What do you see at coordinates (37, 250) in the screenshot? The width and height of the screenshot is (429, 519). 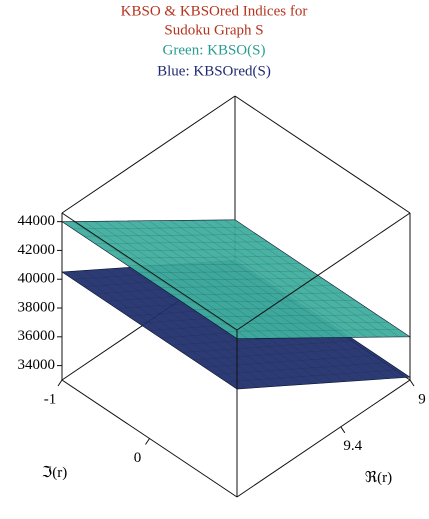 I see `z-tick-label: 42000` at bounding box center [37, 250].